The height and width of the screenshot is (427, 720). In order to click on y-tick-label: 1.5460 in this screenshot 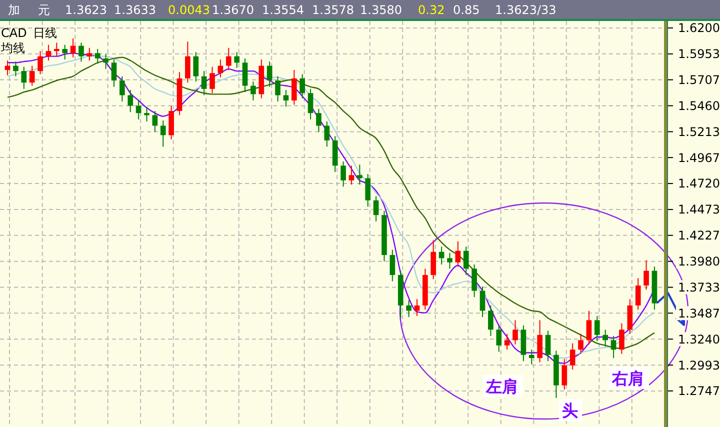, I will do `click(699, 105)`.